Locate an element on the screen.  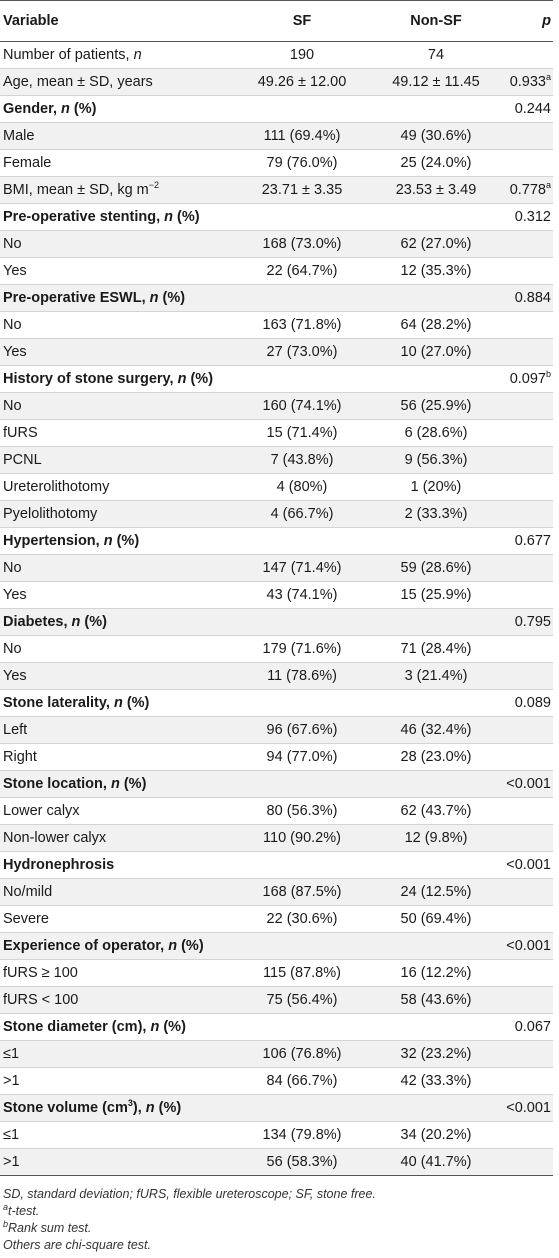
section-row: Pre-operative ESWL, n (%) 0.884 is located at coordinates (276, 298).